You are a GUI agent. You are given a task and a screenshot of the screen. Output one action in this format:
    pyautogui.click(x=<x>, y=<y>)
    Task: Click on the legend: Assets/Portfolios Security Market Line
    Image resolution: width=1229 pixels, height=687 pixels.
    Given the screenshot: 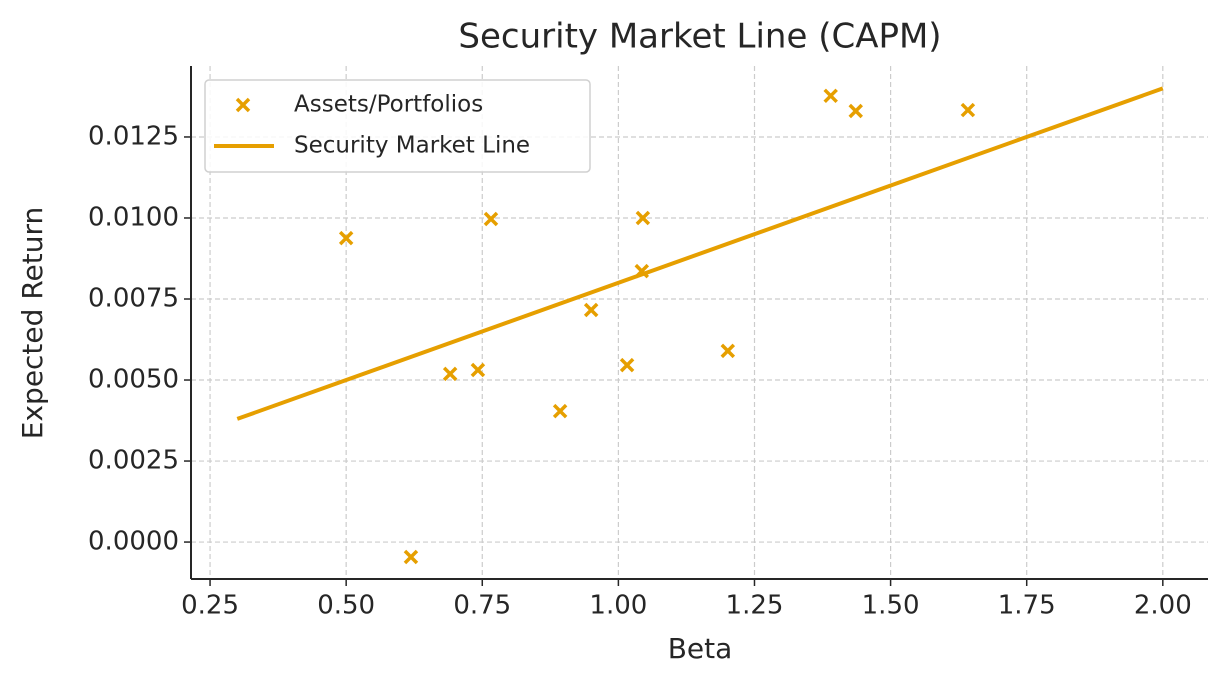 What is the action you would take?
    pyautogui.click(x=397, y=126)
    